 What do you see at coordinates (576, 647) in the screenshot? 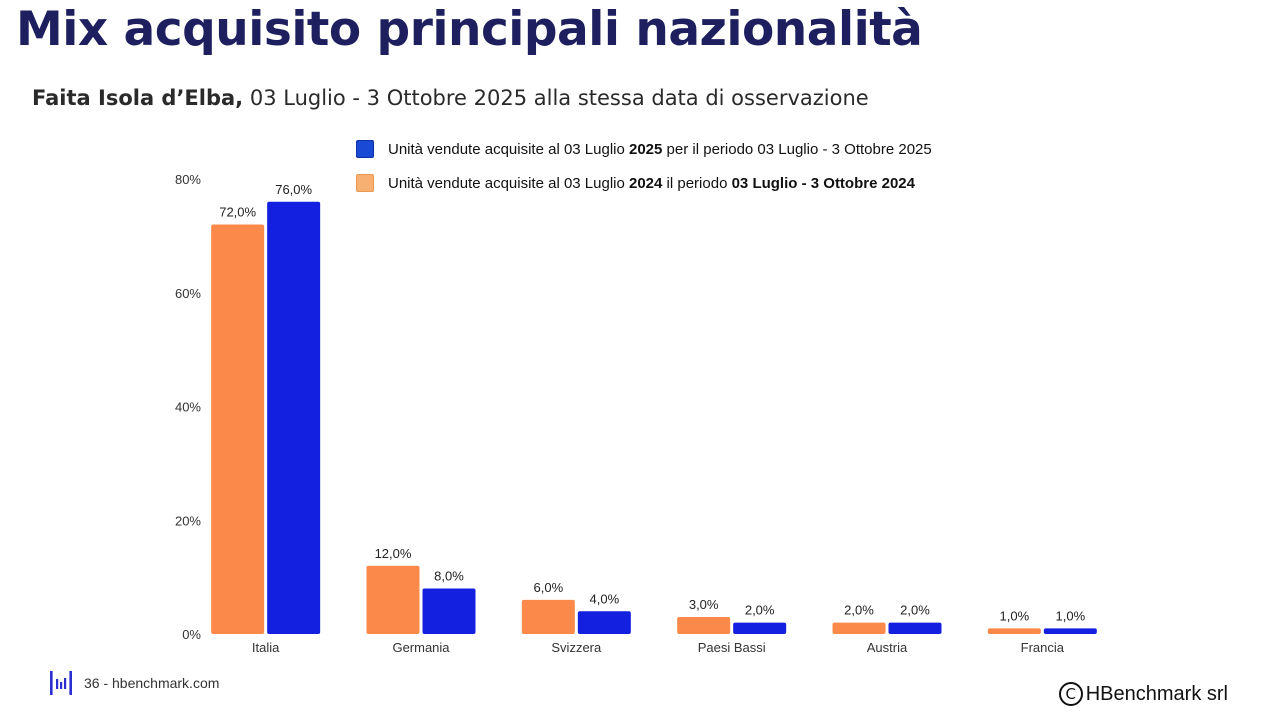
I see `x-tick-label: Svizzera` at bounding box center [576, 647].